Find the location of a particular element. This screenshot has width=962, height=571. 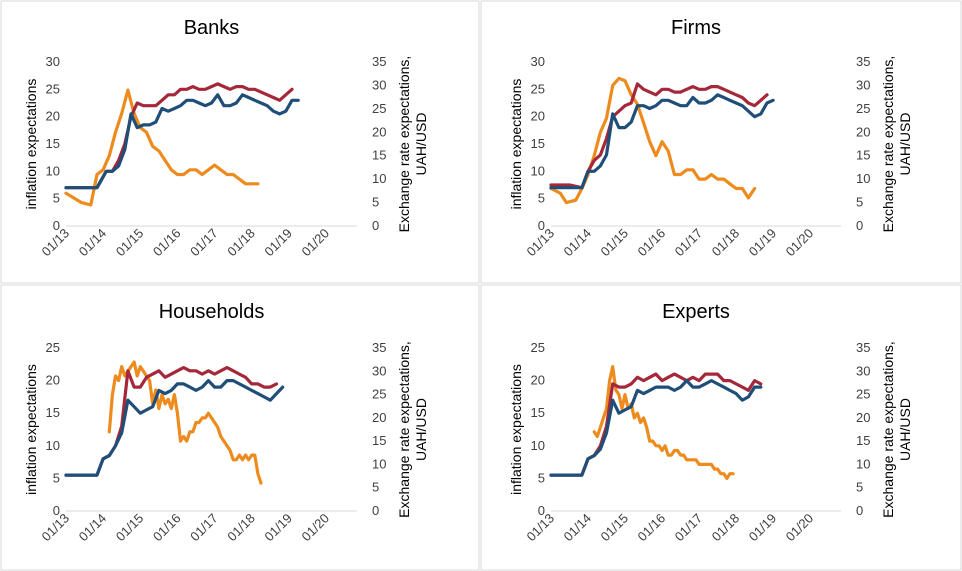

chart-title: Firms is located at coordinates (696, 28).